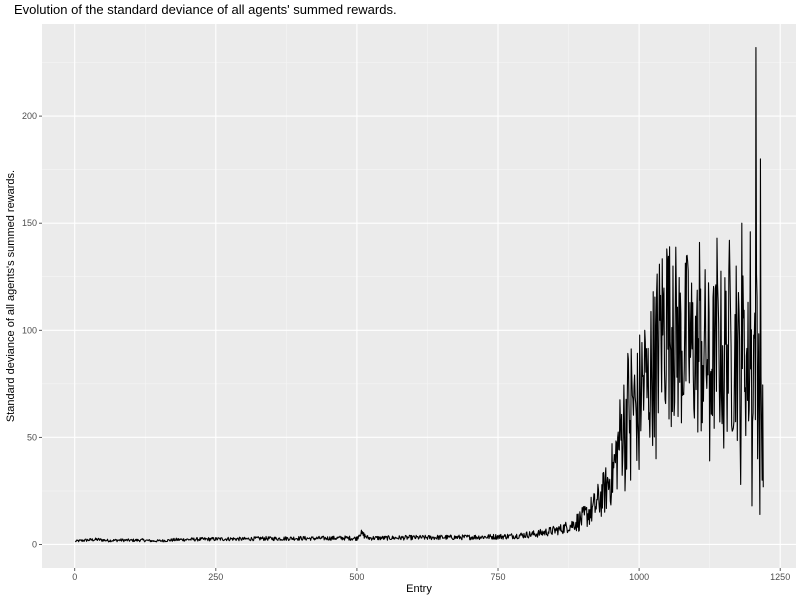 Image resolution: width=800 pixels, height=600 pixels. Describe the element at coordinates (34, 544) in the screenshot. I see `y-tick-label: 0` at that location.